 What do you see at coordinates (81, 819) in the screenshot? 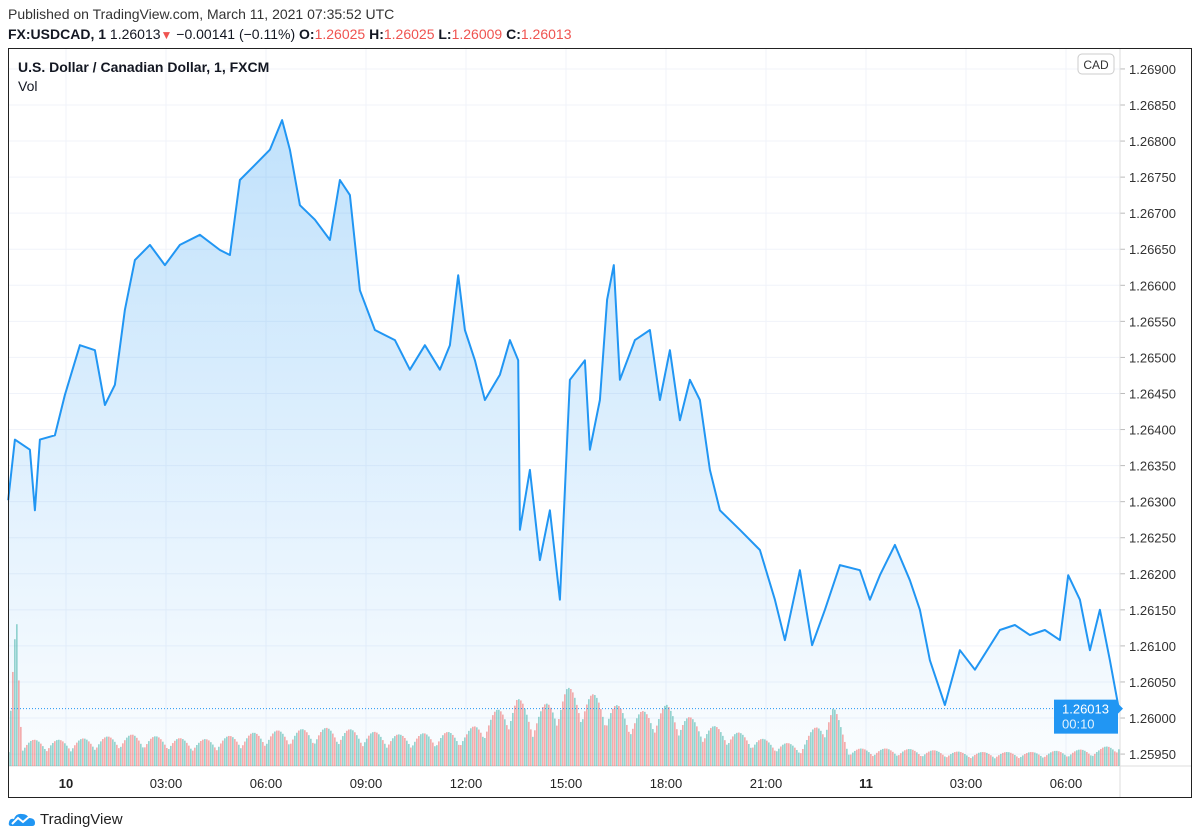
I see `brand-name: TradingView` at bounding box center [81, 819].